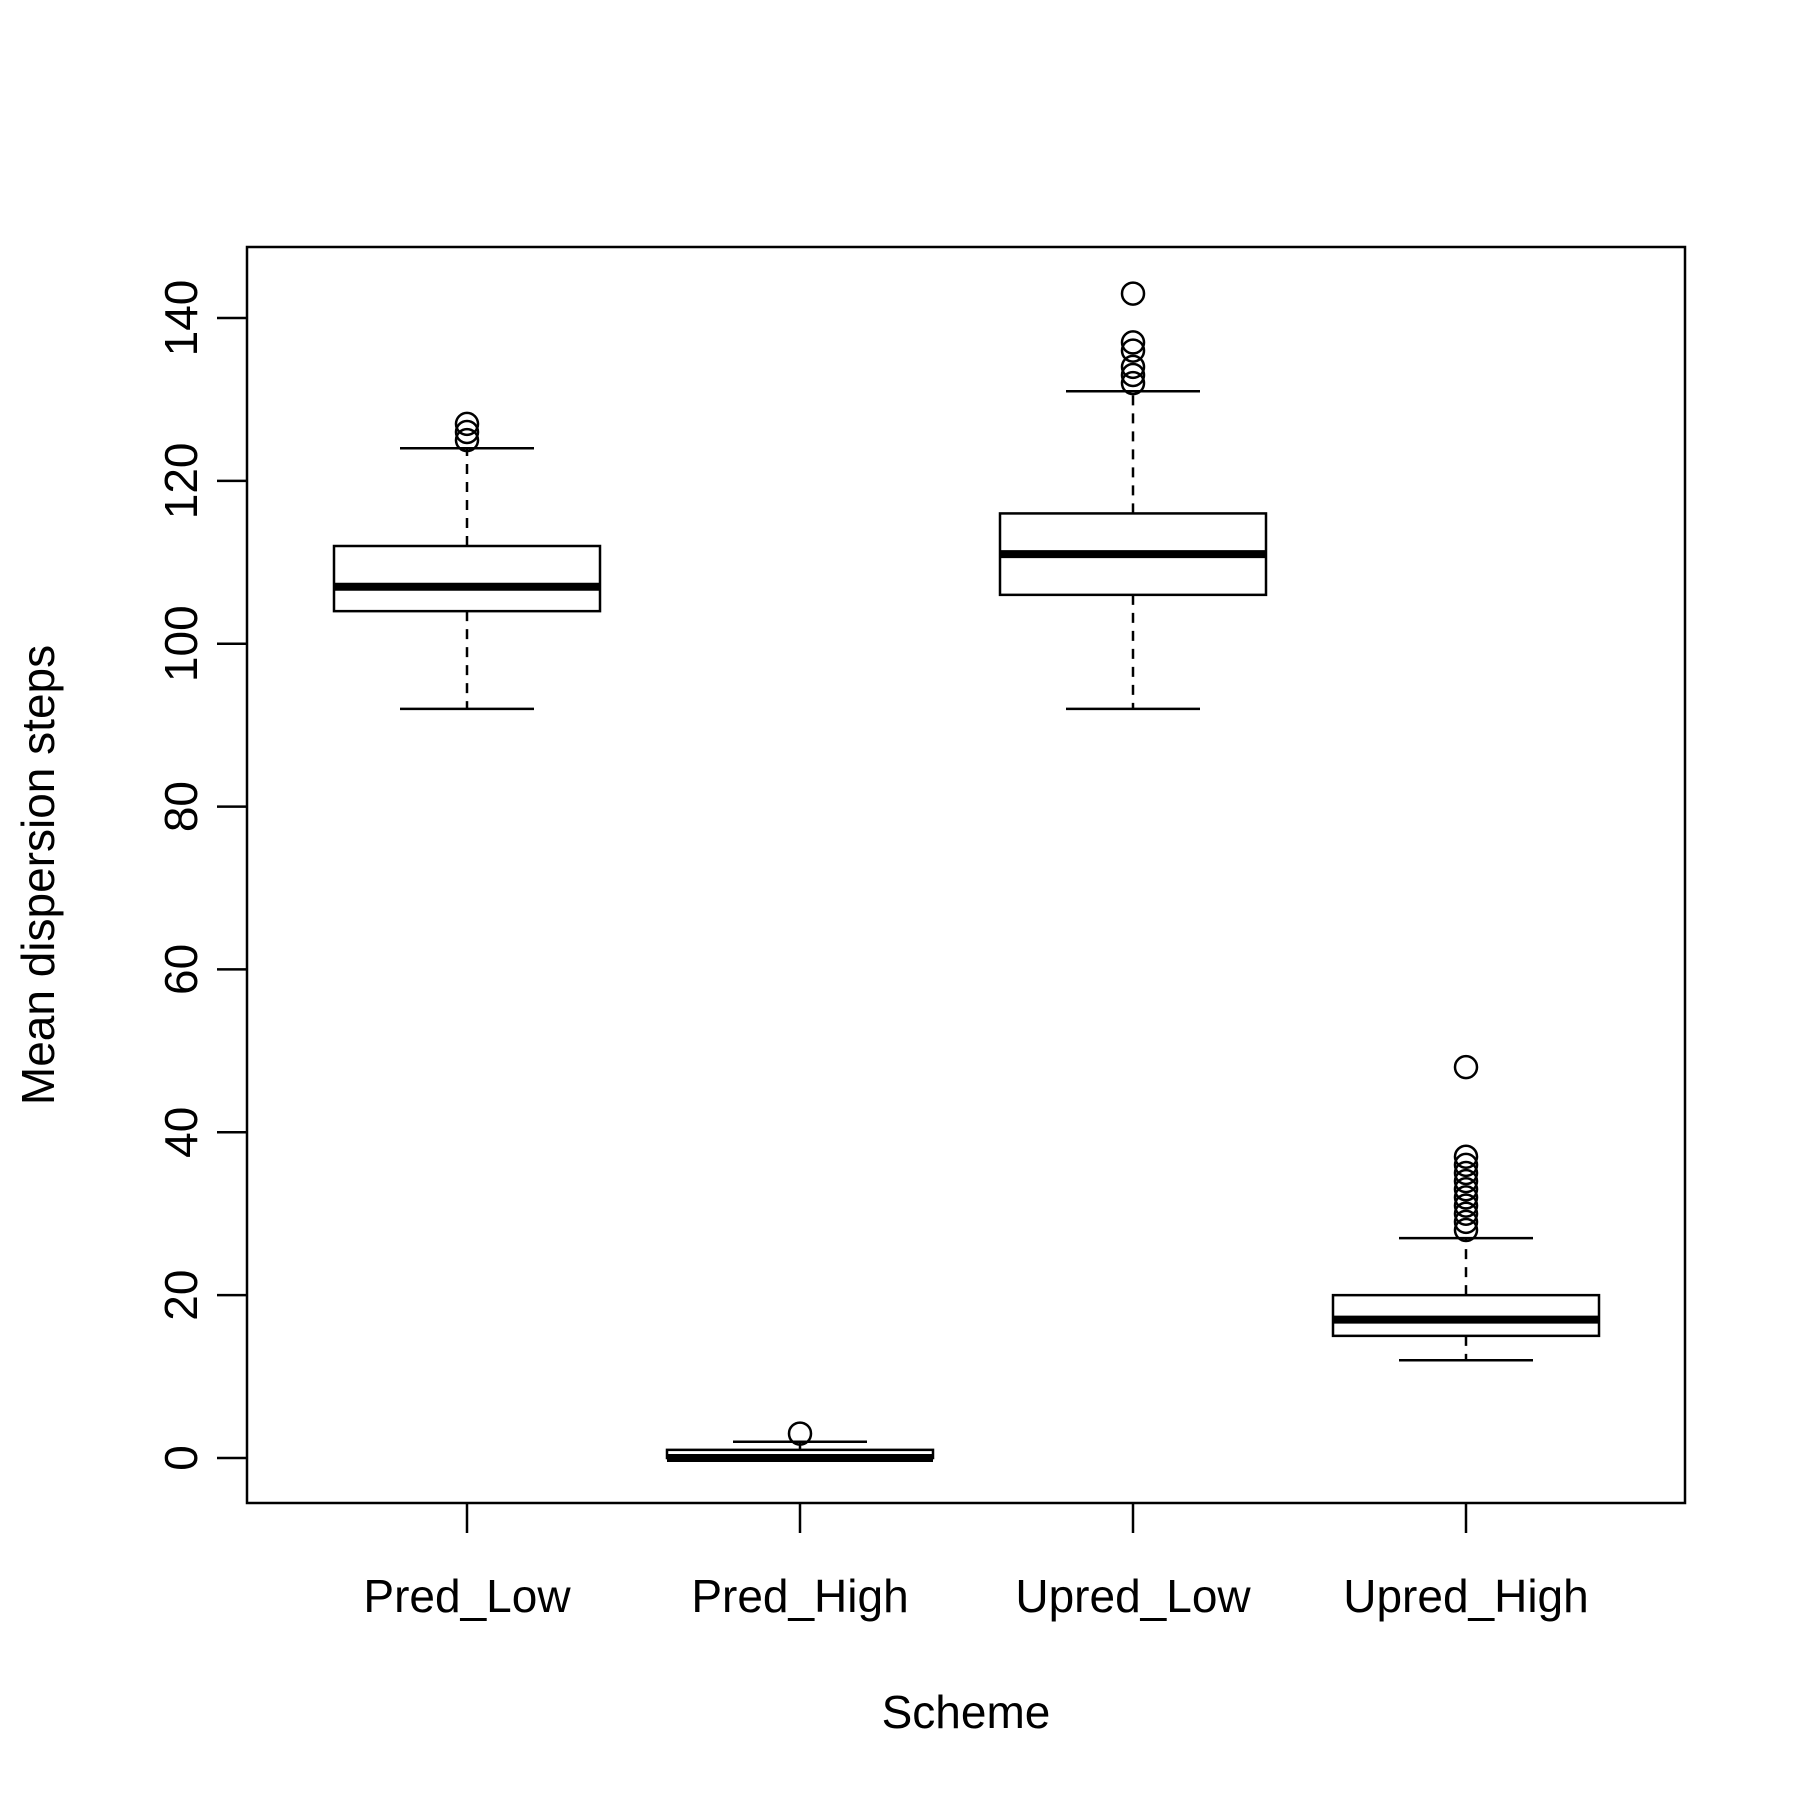 The image size is (1800, 1800). Describe the element at coordinates (38, 875) in the screenshot. I see `y-axis-label: Mean dispersion steps` at that location.